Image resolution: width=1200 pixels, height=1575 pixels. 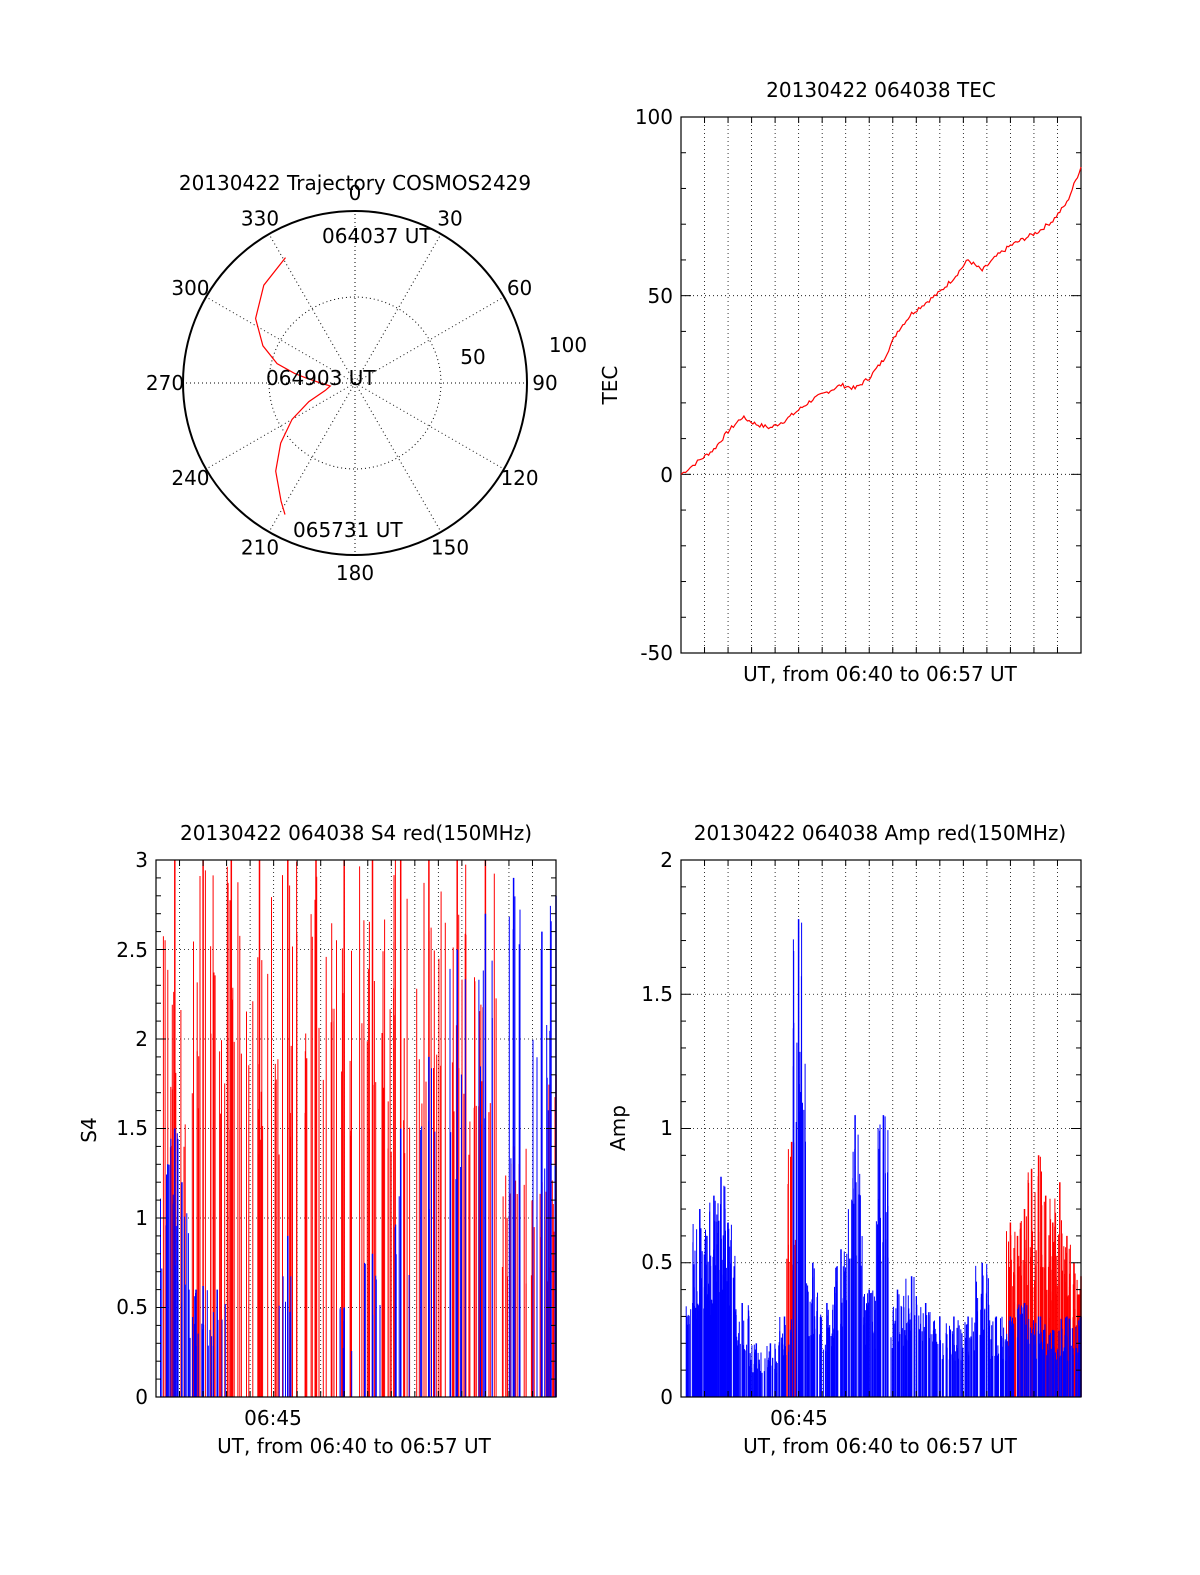 What do you see at coordinates (358, 1137) in the screenshot?
I see `s4-blue-series` at bounding box center [358, 1137].